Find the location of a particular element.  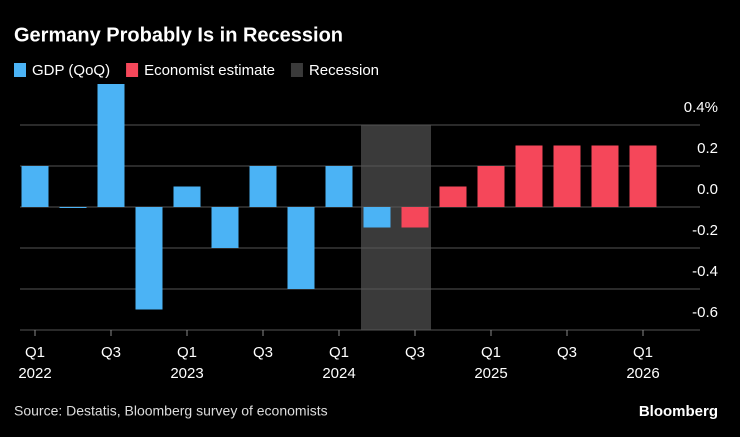

legend-label: Recession is located at coordinates (344, 70).